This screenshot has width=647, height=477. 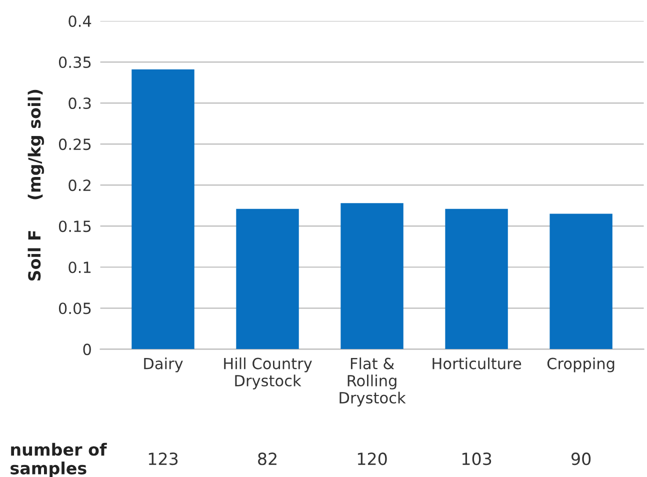 What do you see at coordinates (580, 364) in the screenshot?
I see `x-tick-label: Cropping` at bounding box center [580, 364].